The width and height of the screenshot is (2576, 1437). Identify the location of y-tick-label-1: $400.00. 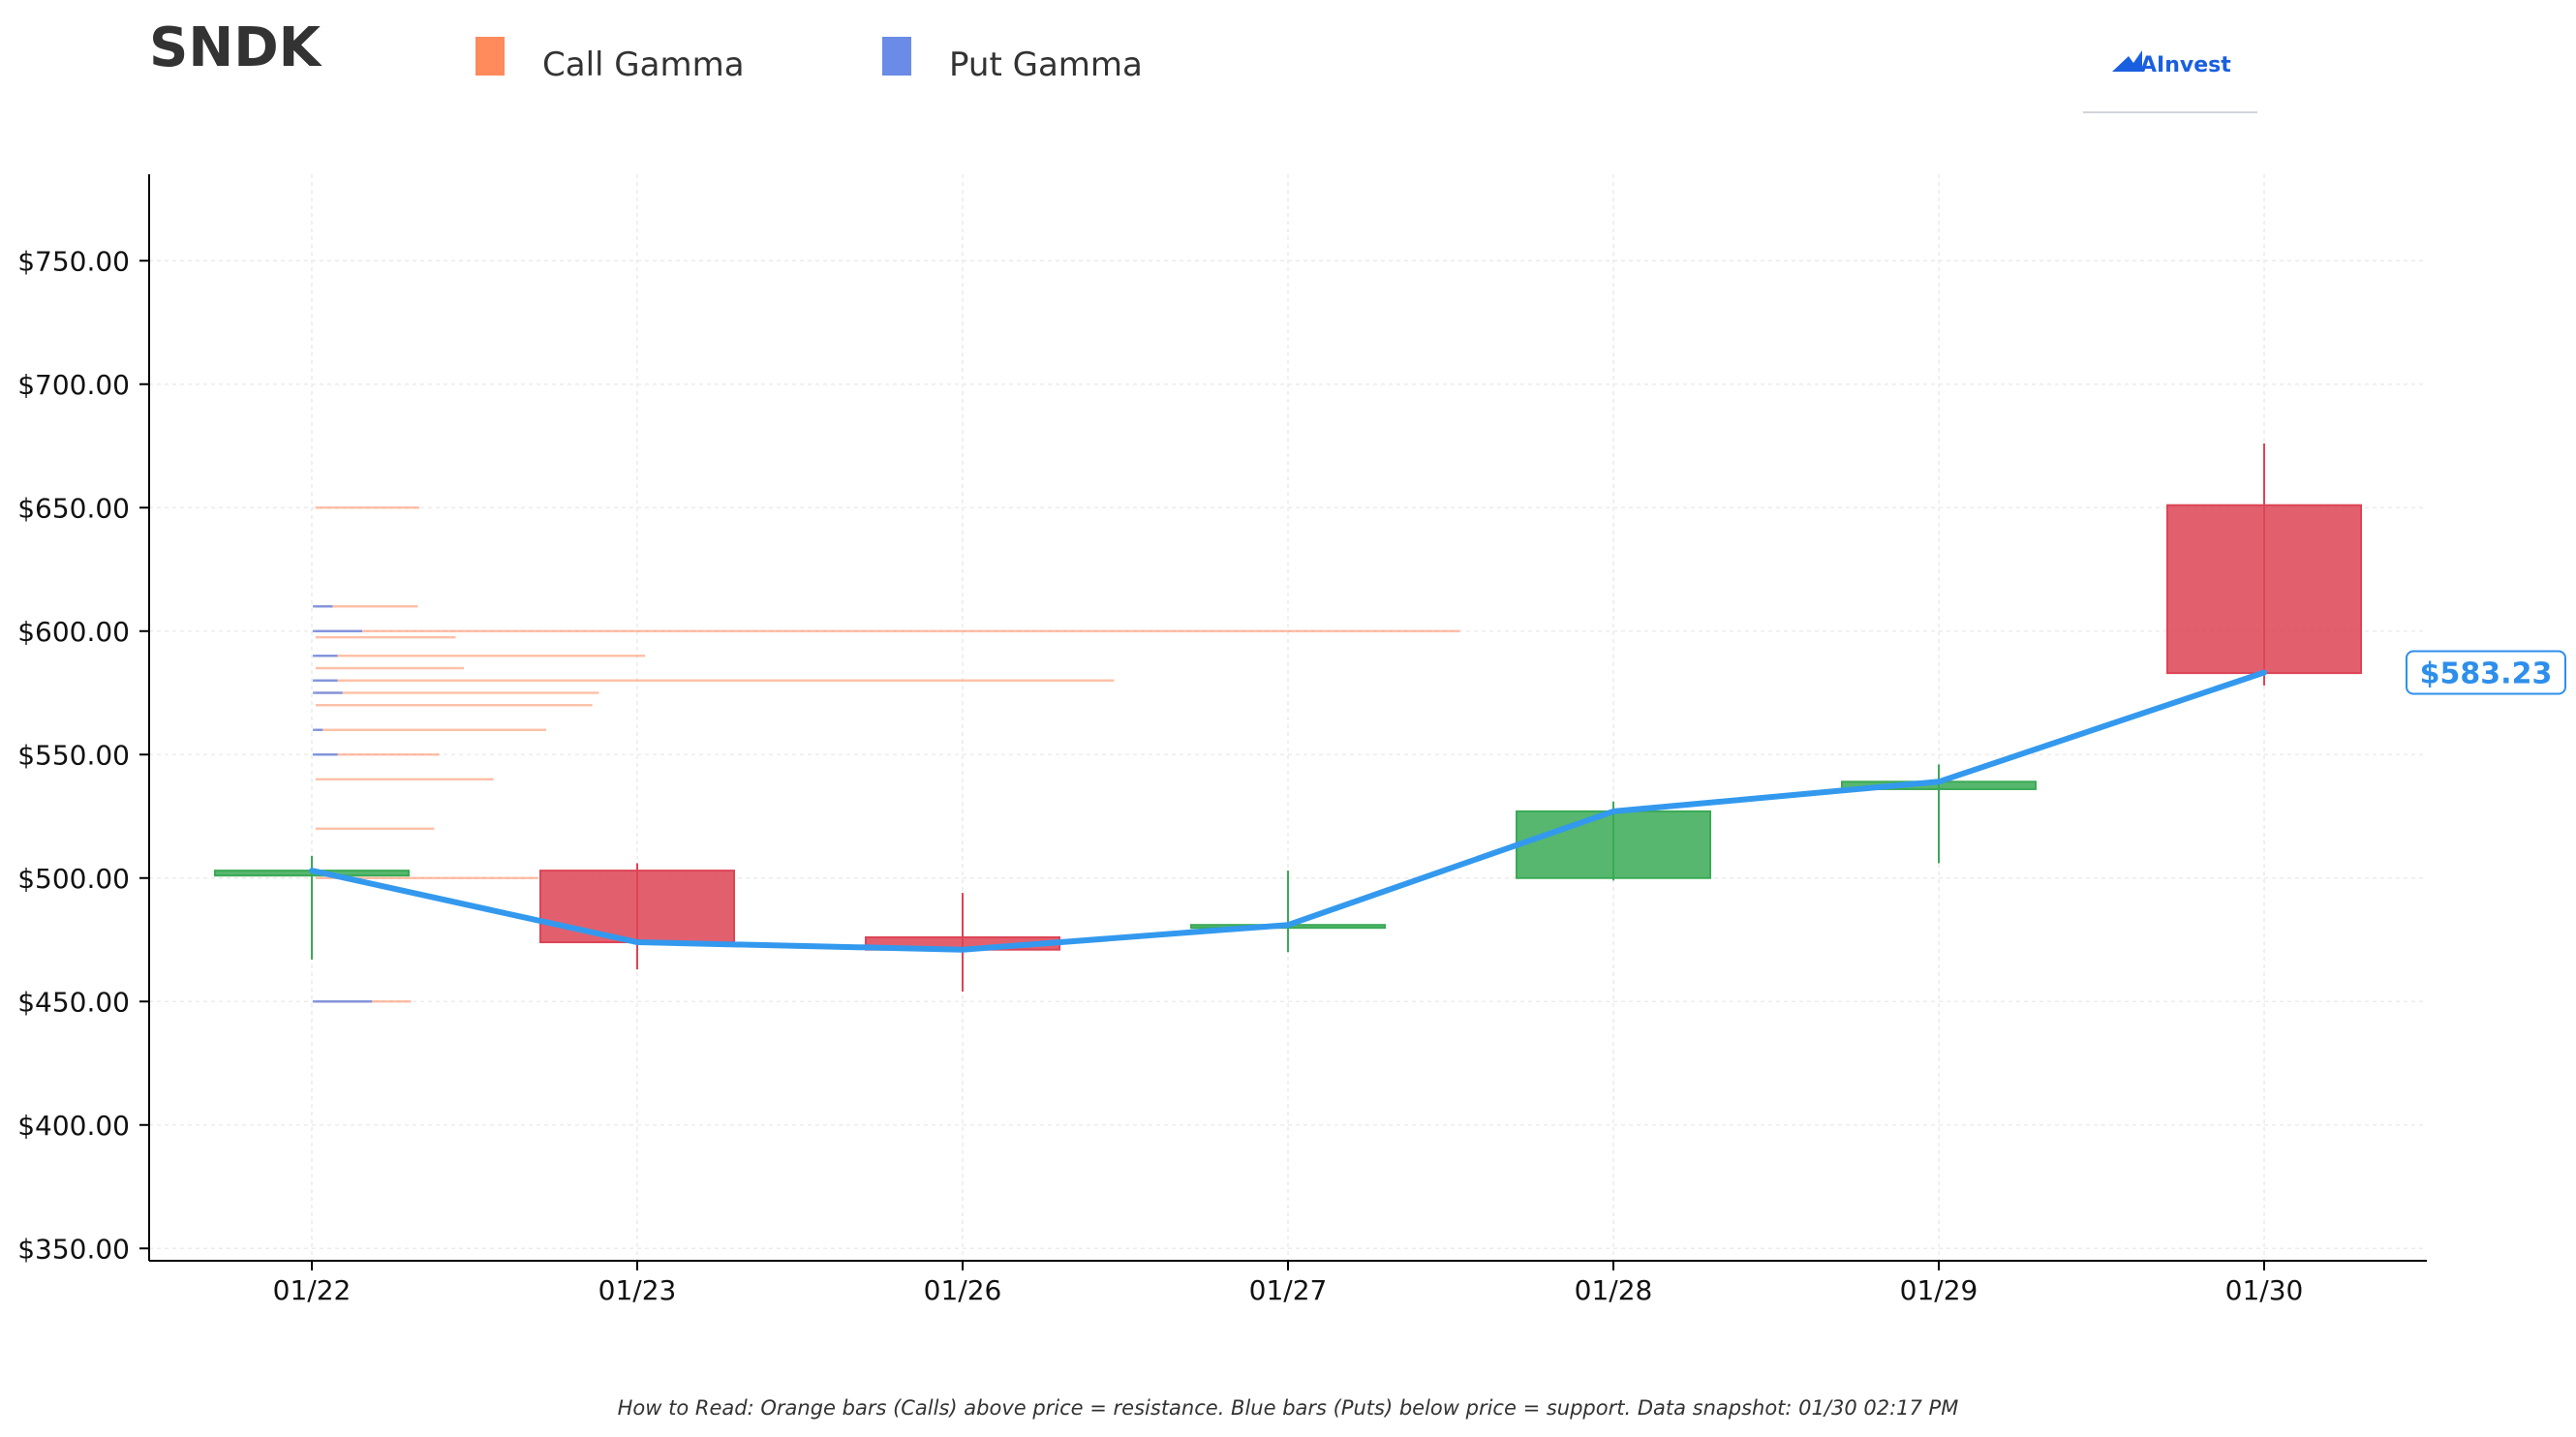
(73, 1126).